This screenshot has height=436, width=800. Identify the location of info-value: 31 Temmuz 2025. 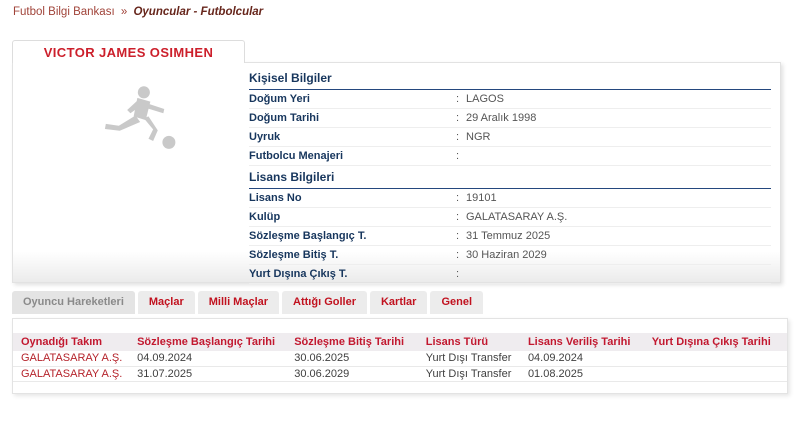
(508, 236).